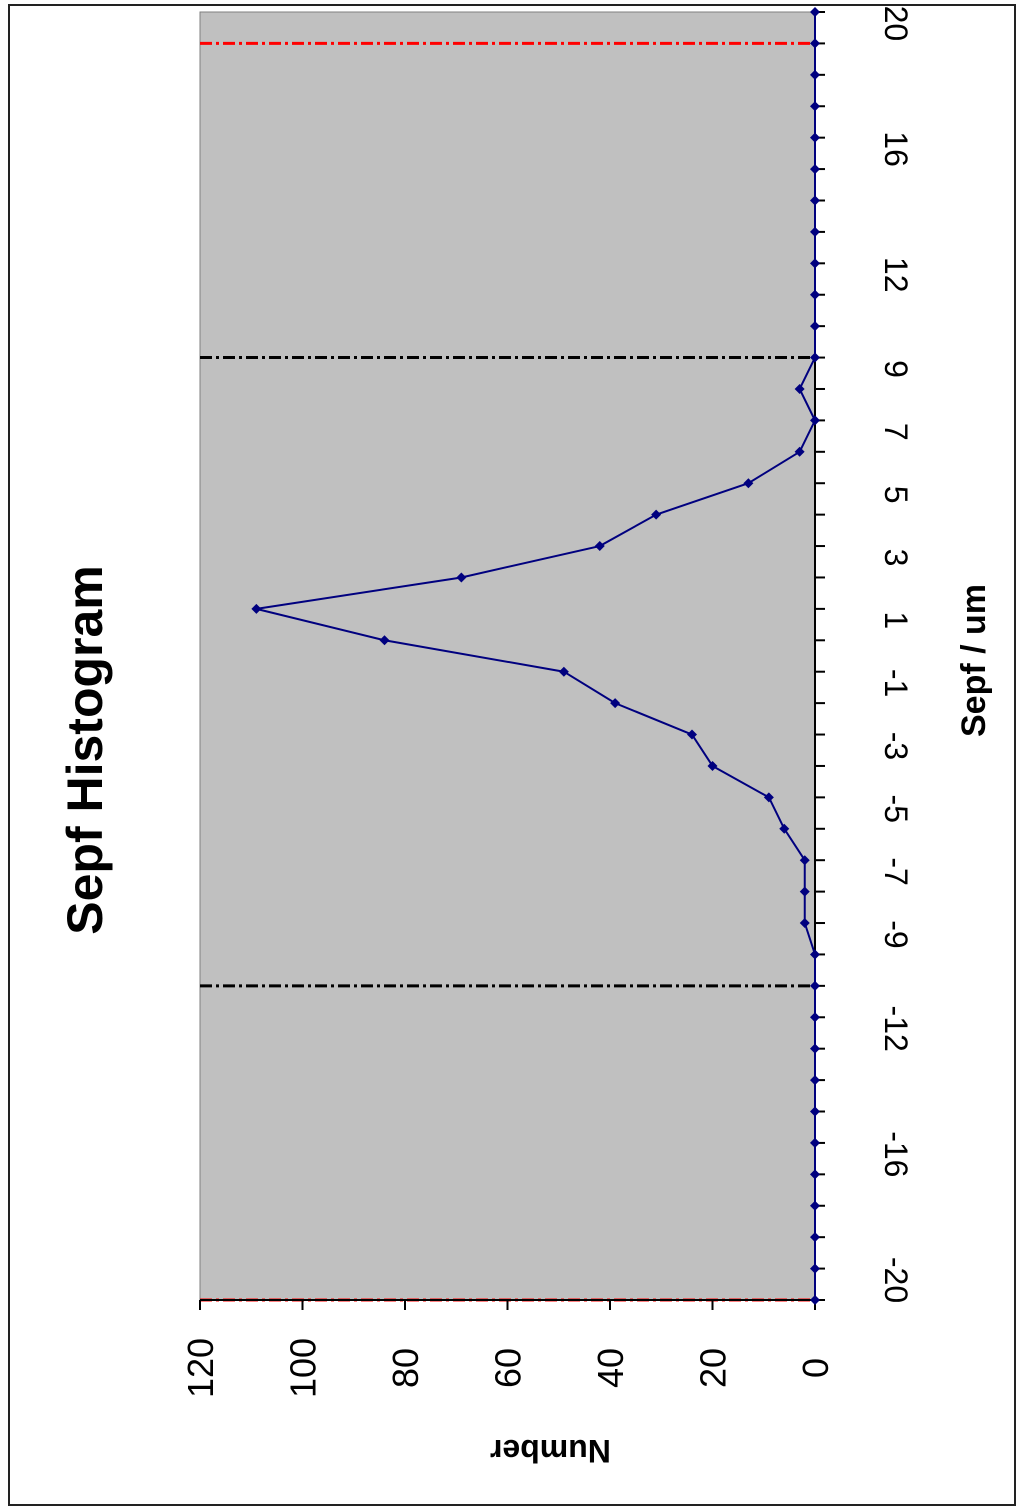 This screenshot has height=1512, width=1024. What do you see at coordinates (896, 24) in the screenshot?
I see `x-tick-label: 20` at bounding box center [896, 24].